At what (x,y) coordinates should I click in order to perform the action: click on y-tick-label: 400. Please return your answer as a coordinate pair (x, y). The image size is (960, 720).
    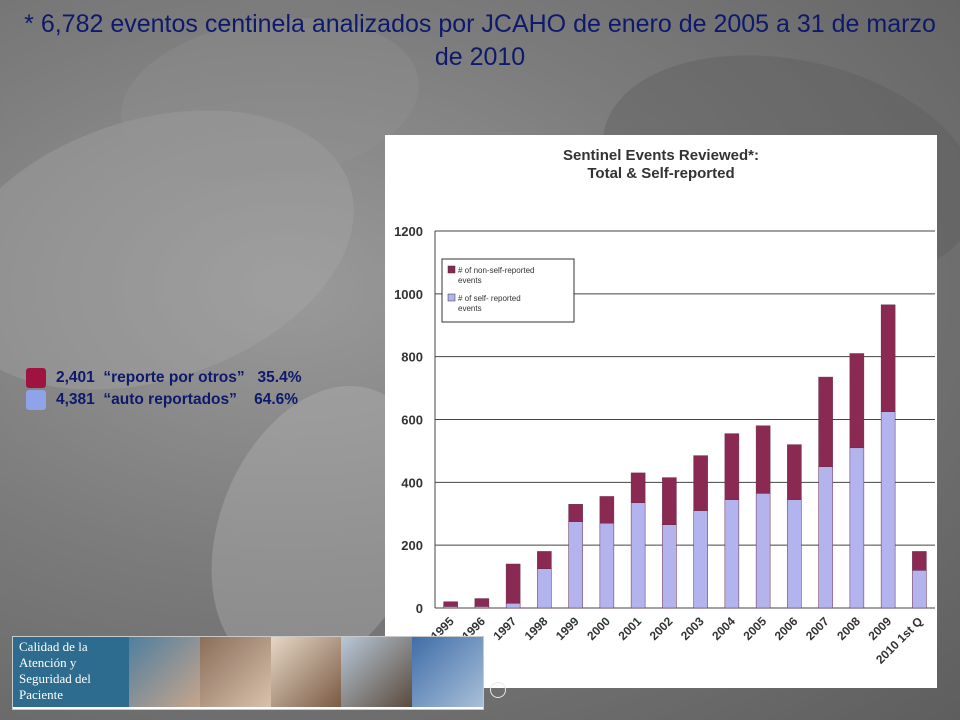
    Looking at the image, I should click on (412, 482).